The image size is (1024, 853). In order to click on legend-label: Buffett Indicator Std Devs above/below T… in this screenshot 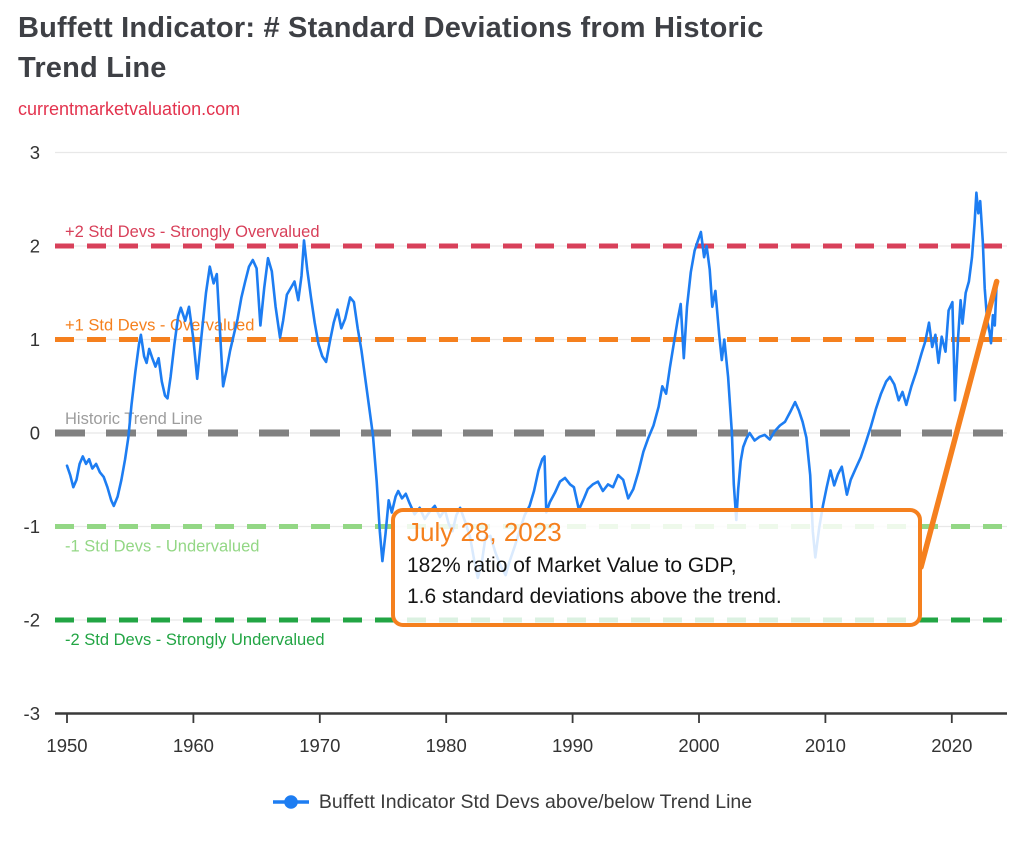, I will do `click(535, 801)`.